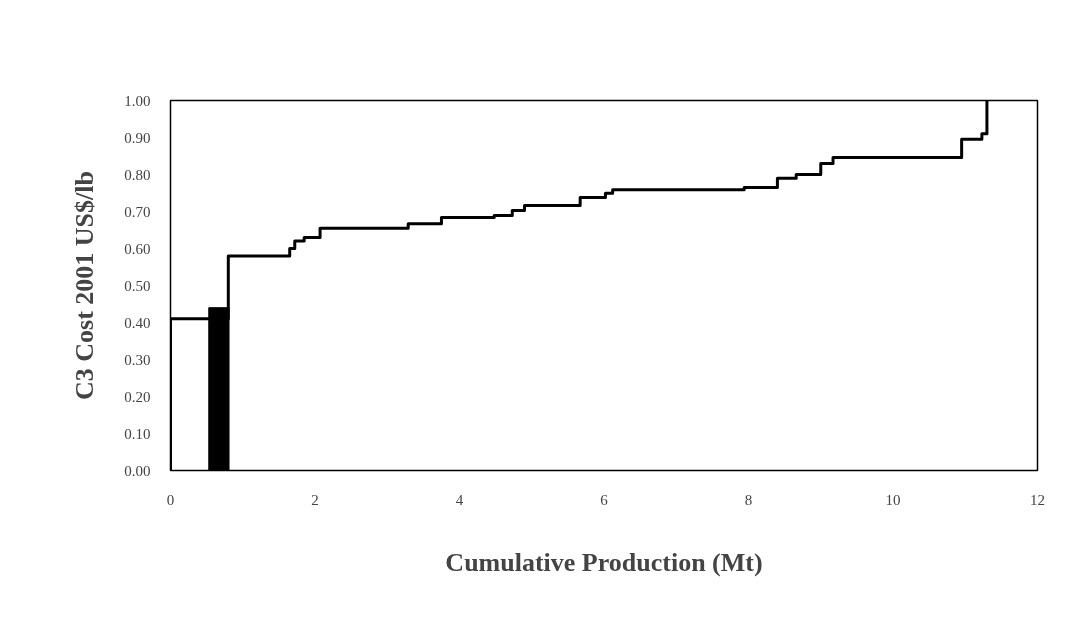 This screenshot has height=636, width=1066. Describe the element at coordinates (893, 499) in the screenshot. I see `x-tick-label: 10` at that location.